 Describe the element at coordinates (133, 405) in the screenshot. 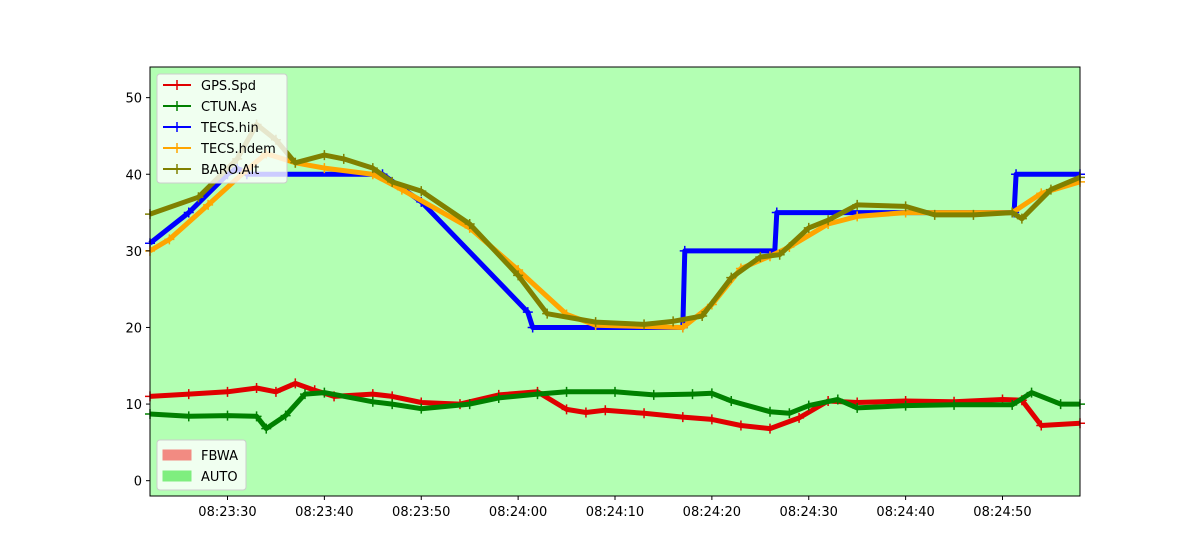

I see `y-tick-label: 10` at that location.